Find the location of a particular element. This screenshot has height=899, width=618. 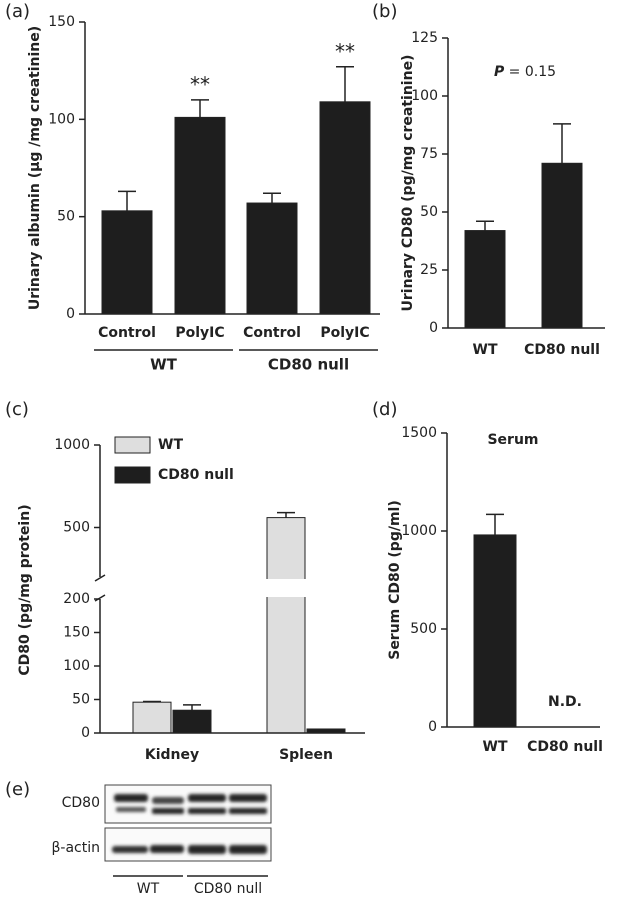

legend-label: CD80 null is located at coordinates (196, 475).